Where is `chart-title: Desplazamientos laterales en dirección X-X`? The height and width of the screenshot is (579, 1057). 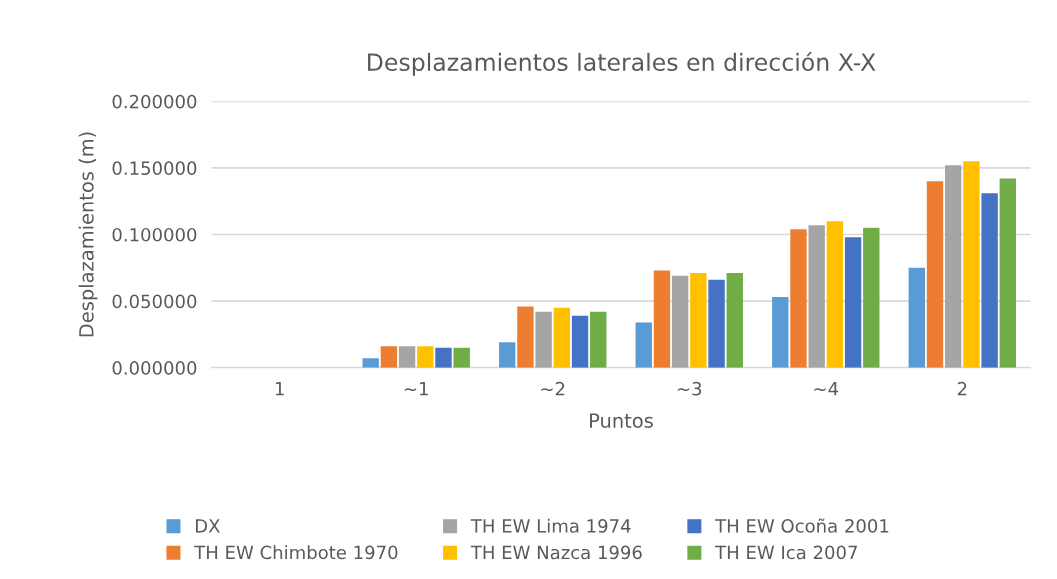 chart-title: Desplazamientos laterales en dirección X-X is located at coordinates (622, 63).